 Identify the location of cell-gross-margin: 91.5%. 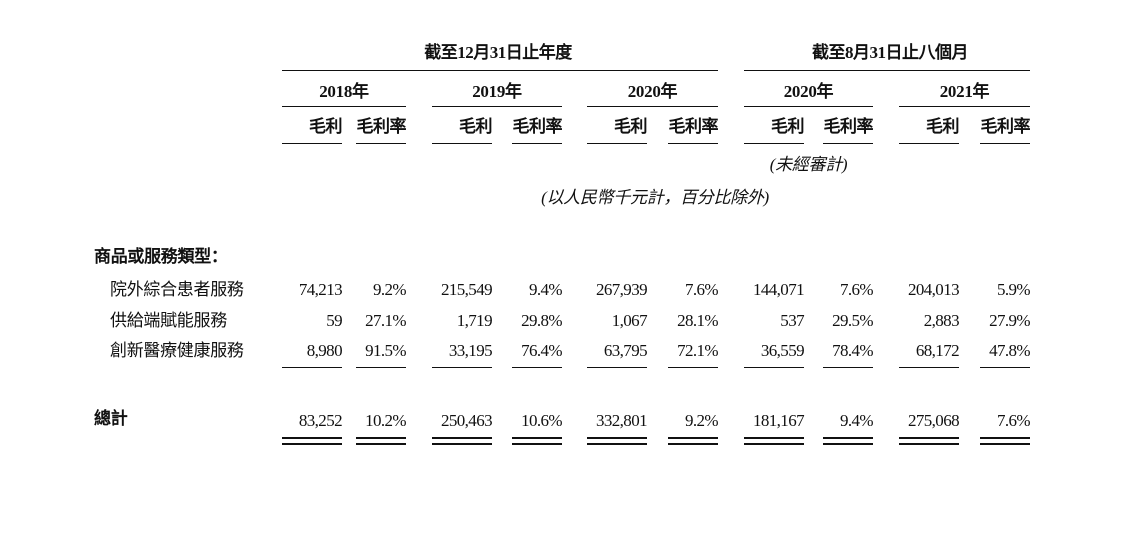
(386, 350).